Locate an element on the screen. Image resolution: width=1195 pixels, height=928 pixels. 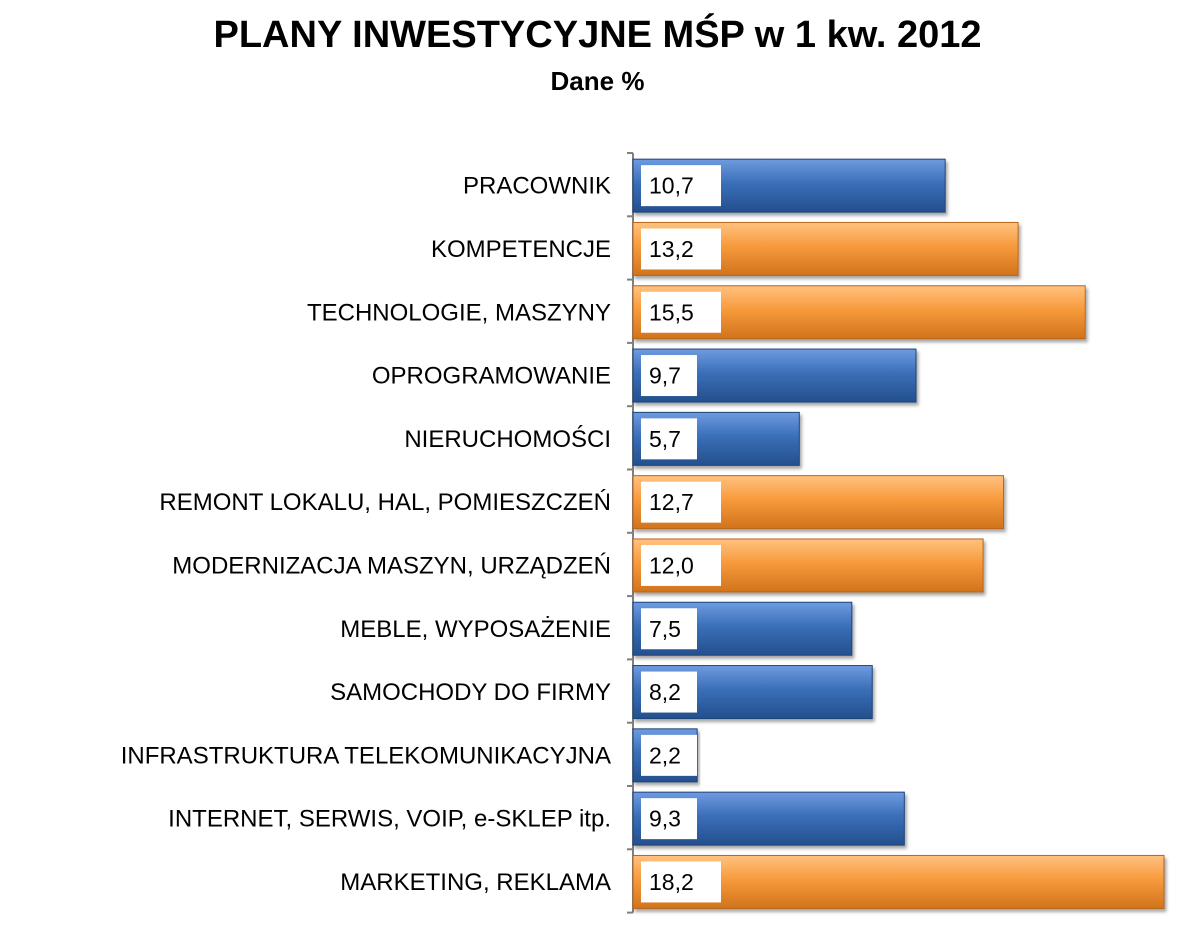
category-label: MODERNIZACJA MASZYN, URZĄDZEŃ is located at coordinates (391, 565).